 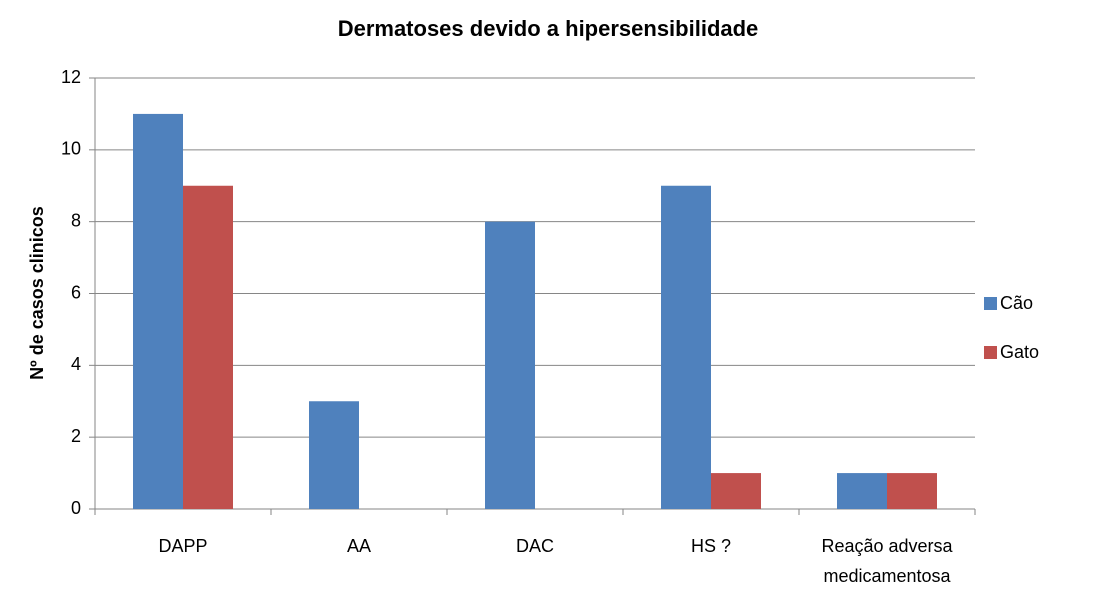 I want to click on y-tick-label: 8, so click(x=76, y=220).